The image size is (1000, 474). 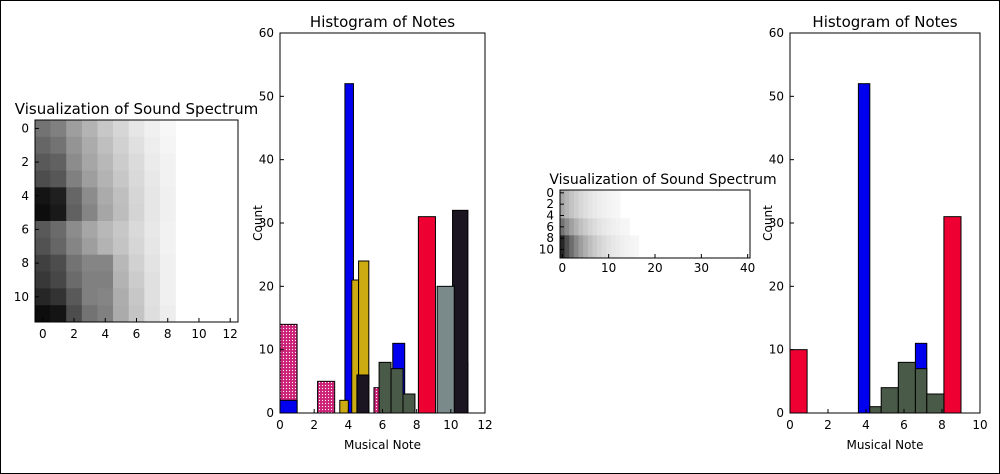 I want to click on hist-right-xlabel: Musical Note, so click(x=884, y=445).